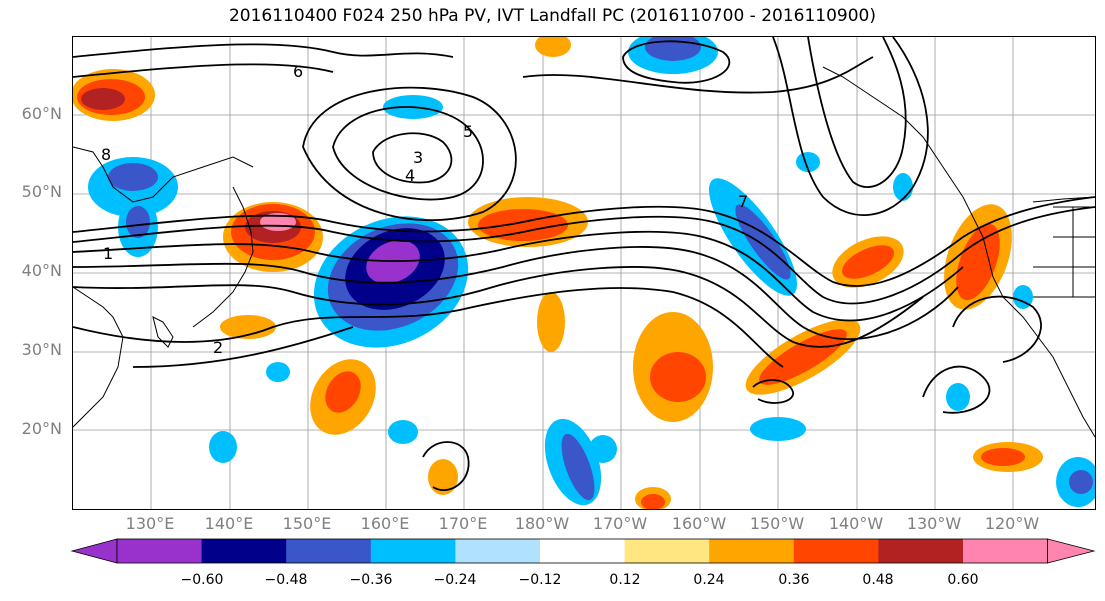 Image resolution: width=1105 pixels, height=601 pixels. What do you see at coordinates (699, 523) in the screenshot?
I see `lon-label-160w: 160°W` at bounding box center [699, 523].